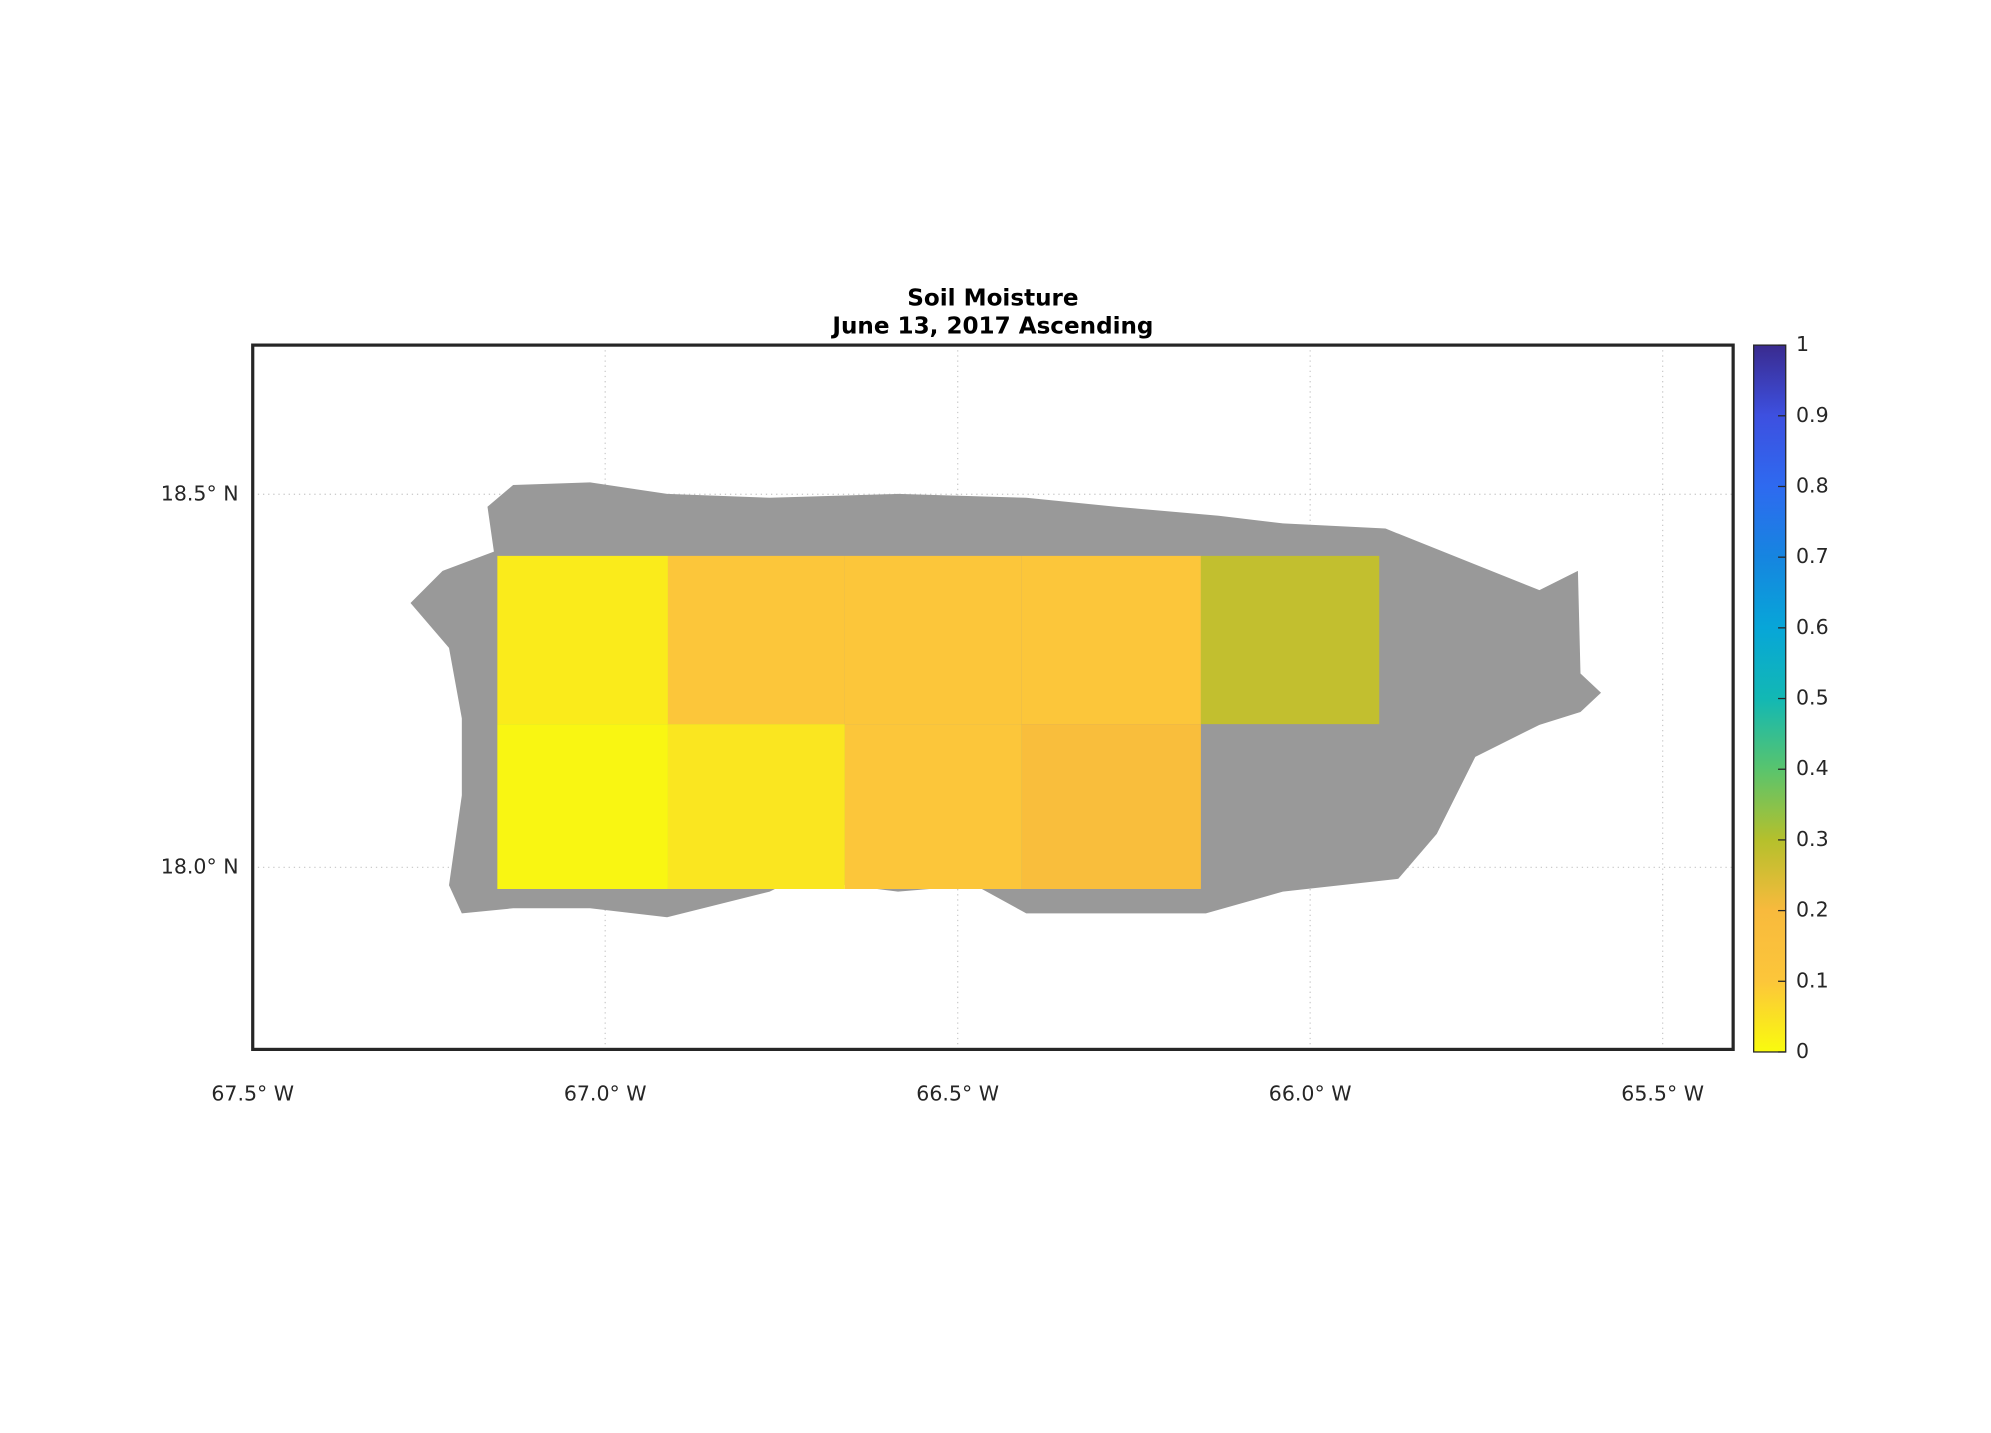 This screenshot has width=1991, height=1433. I want to click on colorbar-tick-label: 1, so click(1802, 344).